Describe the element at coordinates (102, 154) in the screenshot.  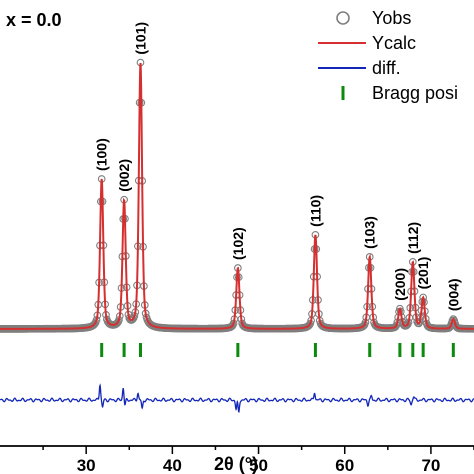
I see `peak-label: (100)` at that location.